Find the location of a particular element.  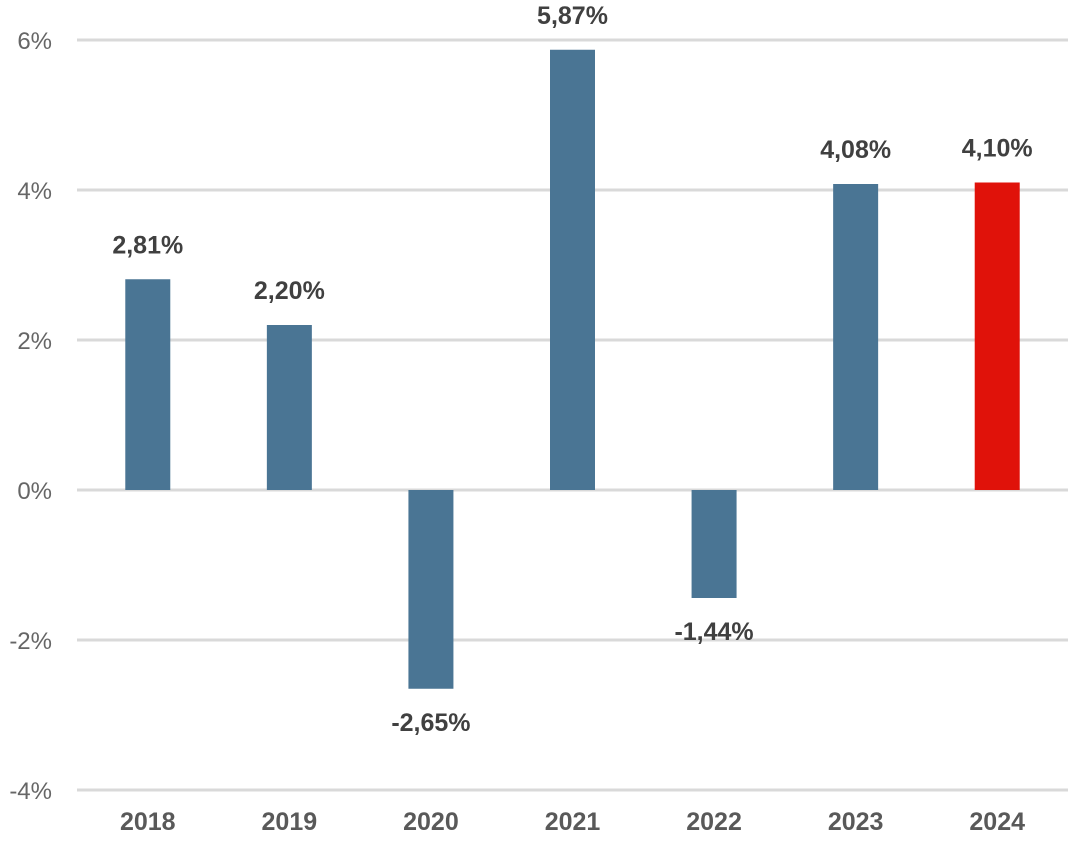

y-tick-label: 2% is located at coordinates (34, 341).